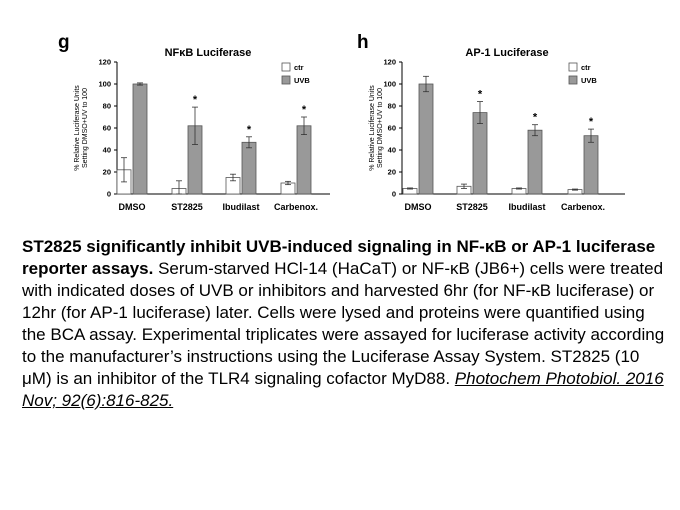  Describe the element at coordinates (589, 80) in the screenshot. I see `chart-h-legend-label-uvb: UVB` at that location.